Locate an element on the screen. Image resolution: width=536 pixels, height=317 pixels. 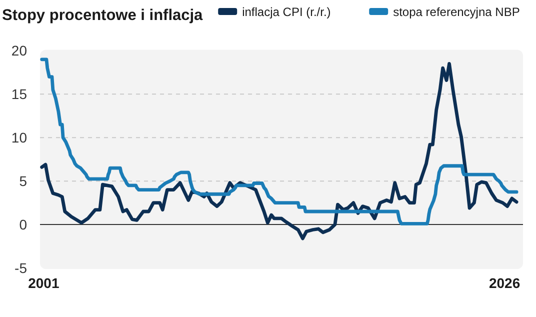
x-tick-label: 2026 is located at coordinates (504, 283).